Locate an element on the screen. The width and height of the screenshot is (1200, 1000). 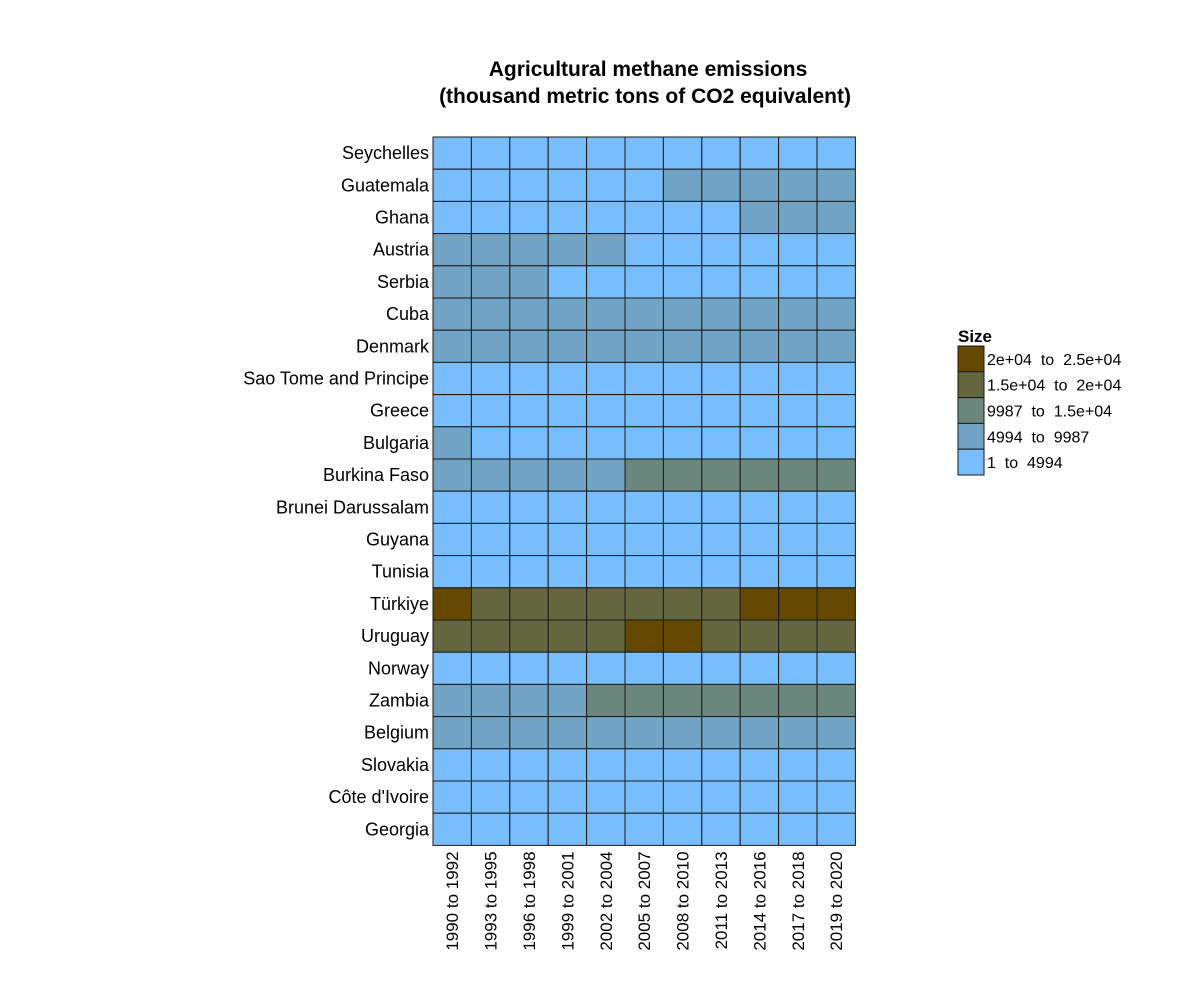
row-label: Brunei Darussalam is located at coordinates (352, 507).